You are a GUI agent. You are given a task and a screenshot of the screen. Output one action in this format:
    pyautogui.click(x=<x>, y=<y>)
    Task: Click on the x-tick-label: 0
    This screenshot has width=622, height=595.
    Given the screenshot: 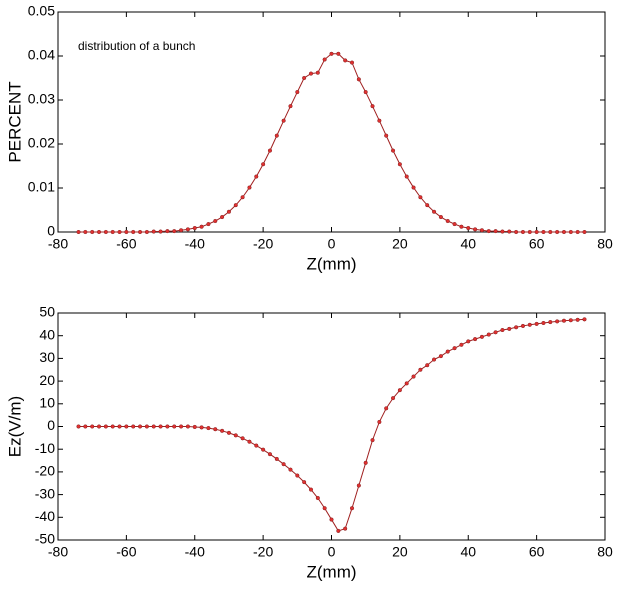 What is the action you would take?
    pyautogui.click(x=332, y=552)
    